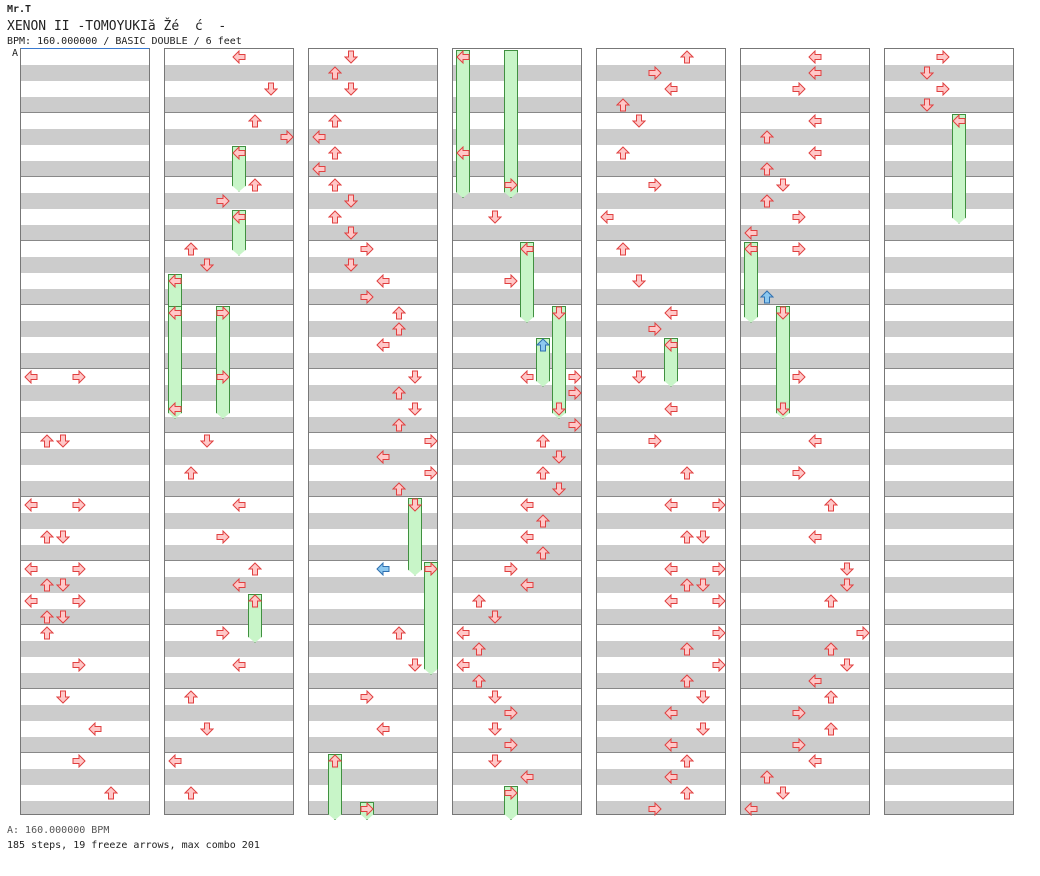 The image size is (1040, 876). Describe the element at coordinates (543, 345) in the screenshot. I see `shock-arrow-down-icon` at that location.